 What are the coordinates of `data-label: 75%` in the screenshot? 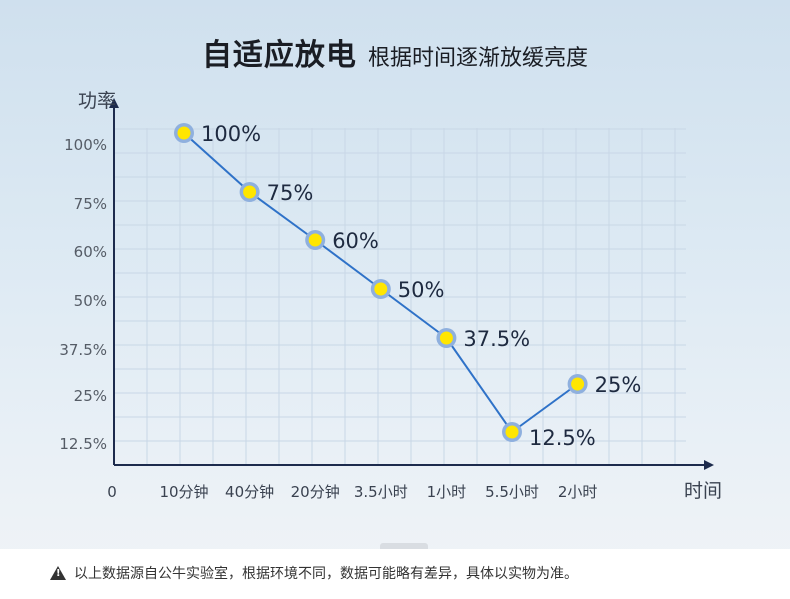 It's located at (290, 193).